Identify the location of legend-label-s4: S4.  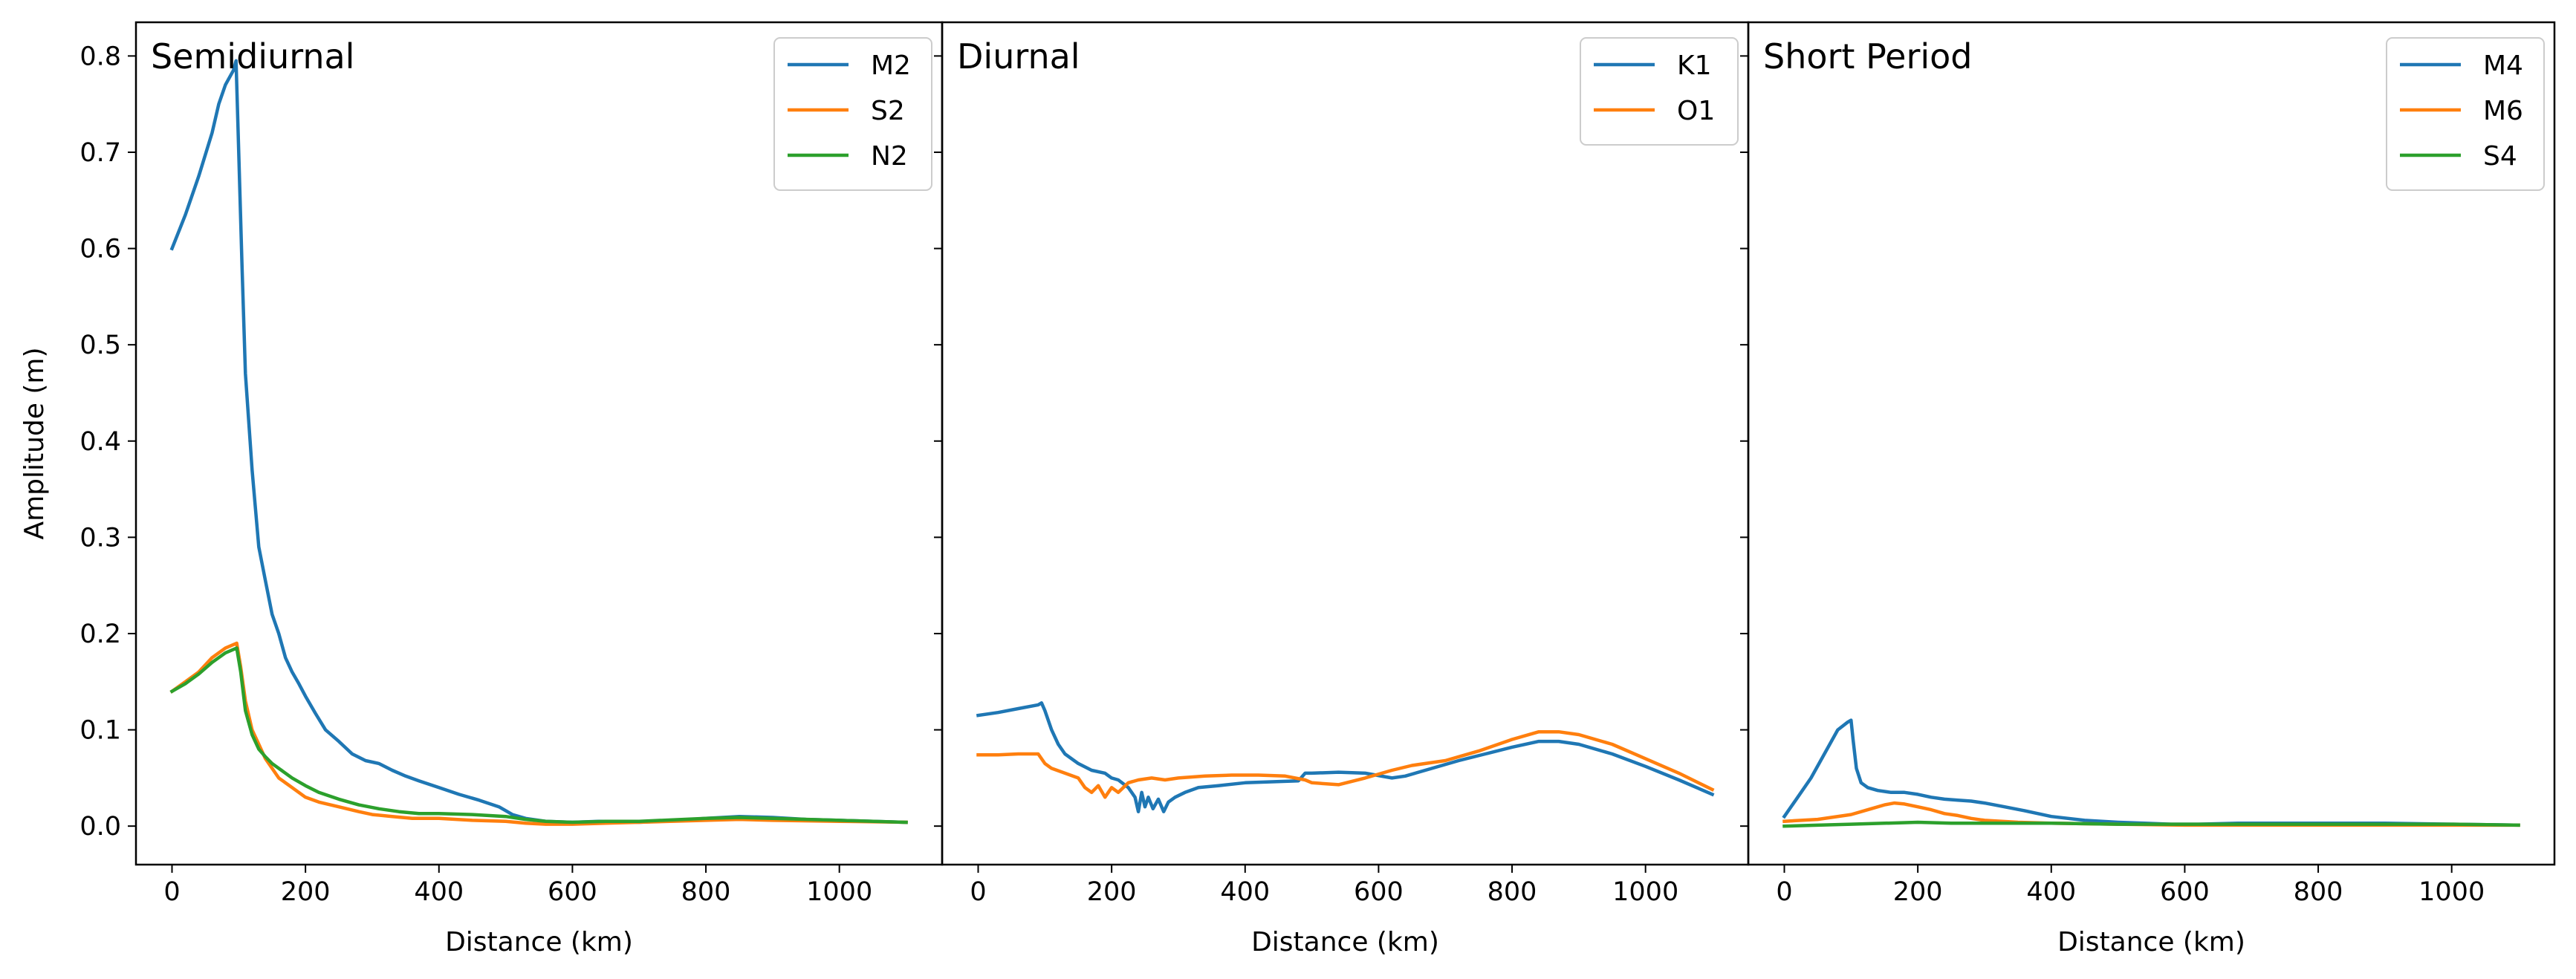
(2500, 156).